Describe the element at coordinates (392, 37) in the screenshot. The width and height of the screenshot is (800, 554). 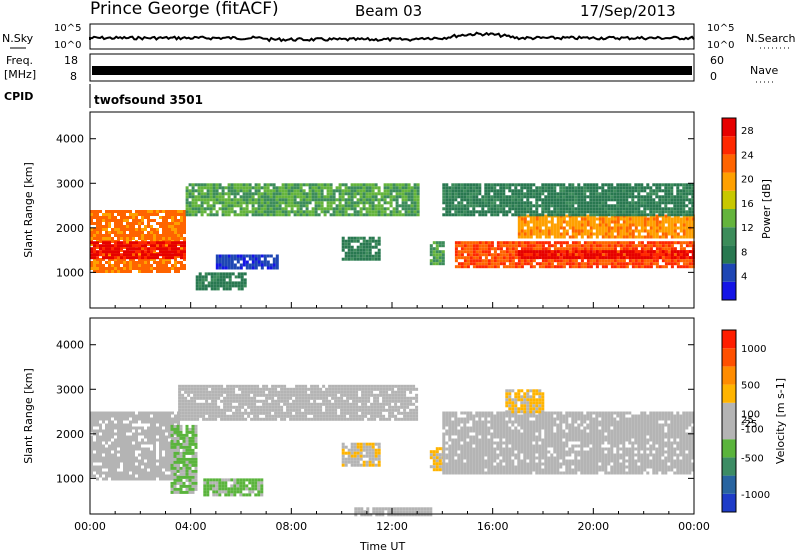
I see `noise-line` at that location.